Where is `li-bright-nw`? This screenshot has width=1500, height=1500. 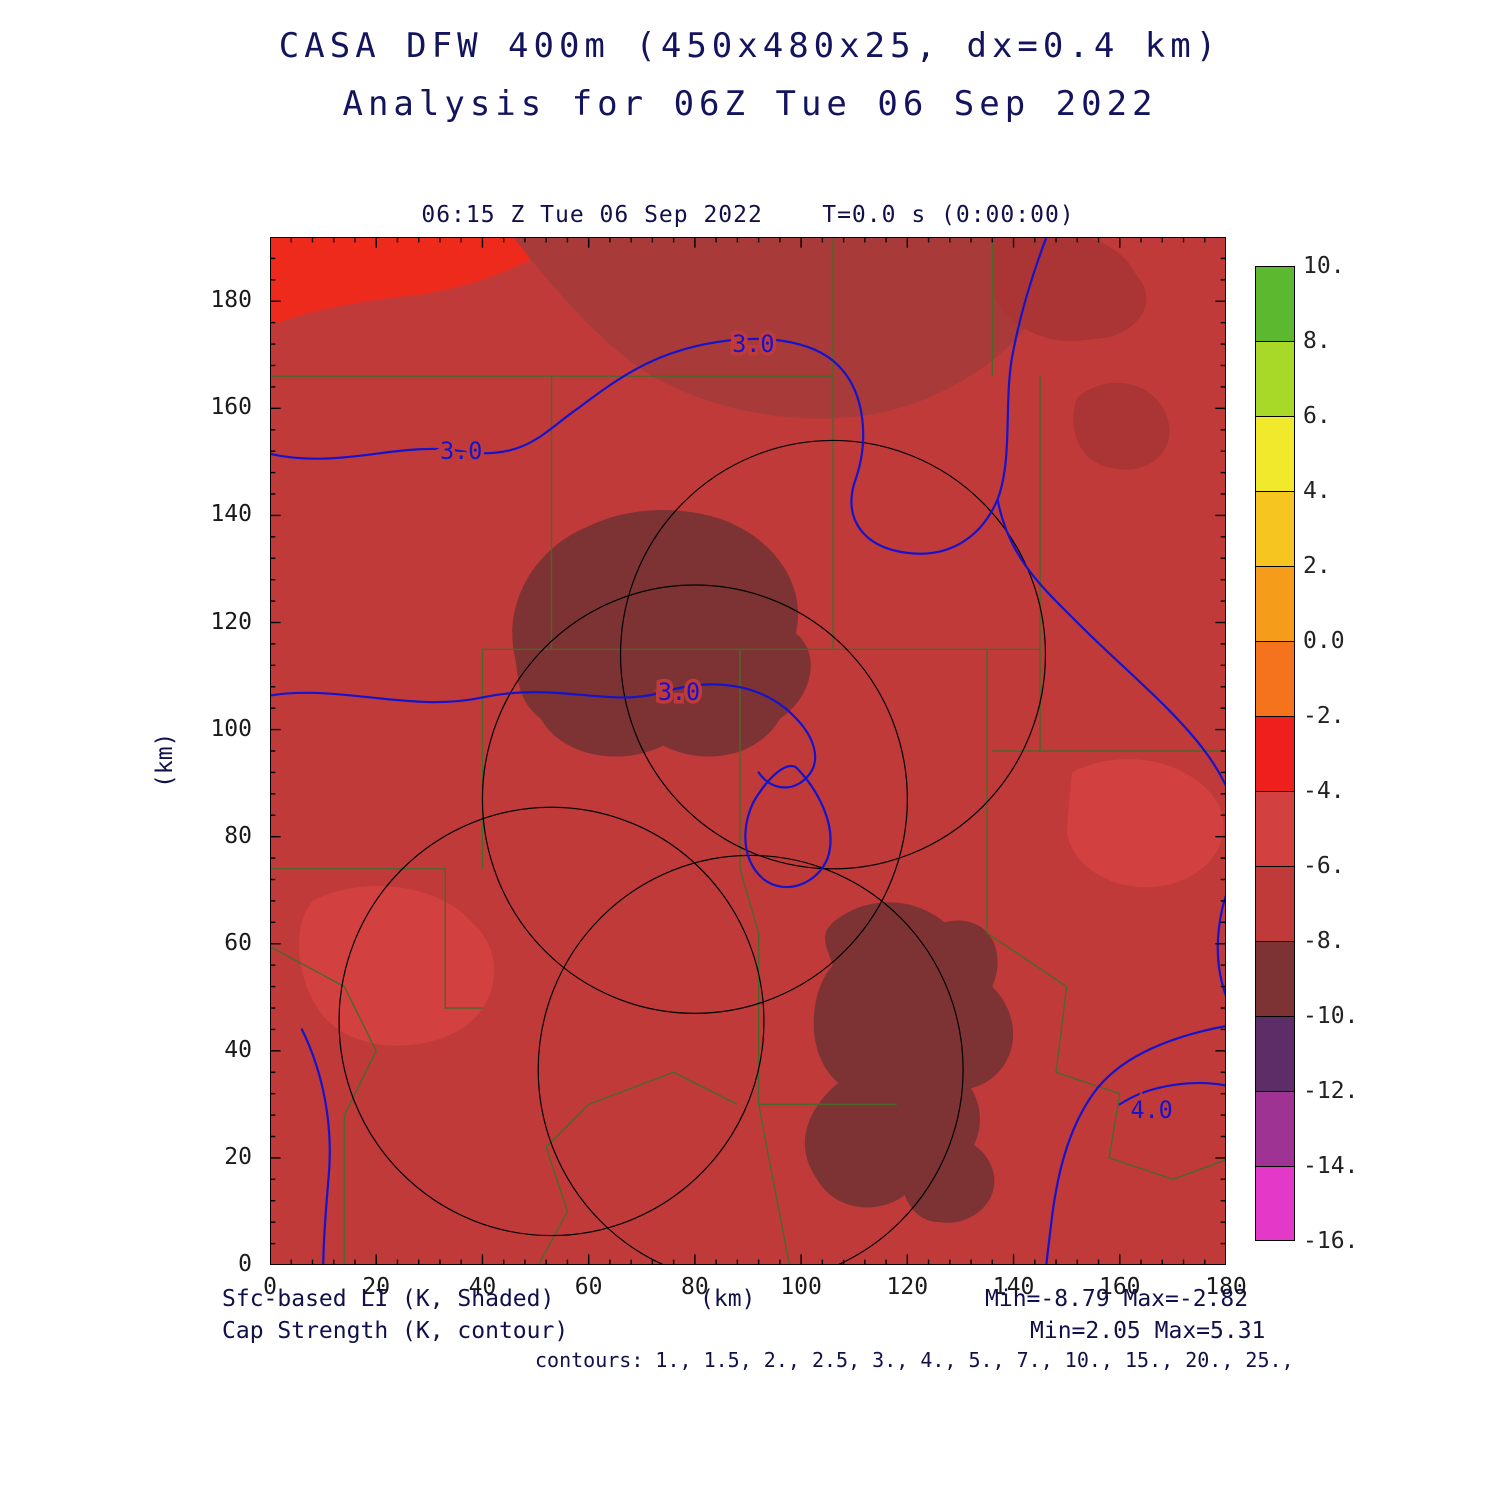
li-bright-nw is located at coordinates (420, 281).